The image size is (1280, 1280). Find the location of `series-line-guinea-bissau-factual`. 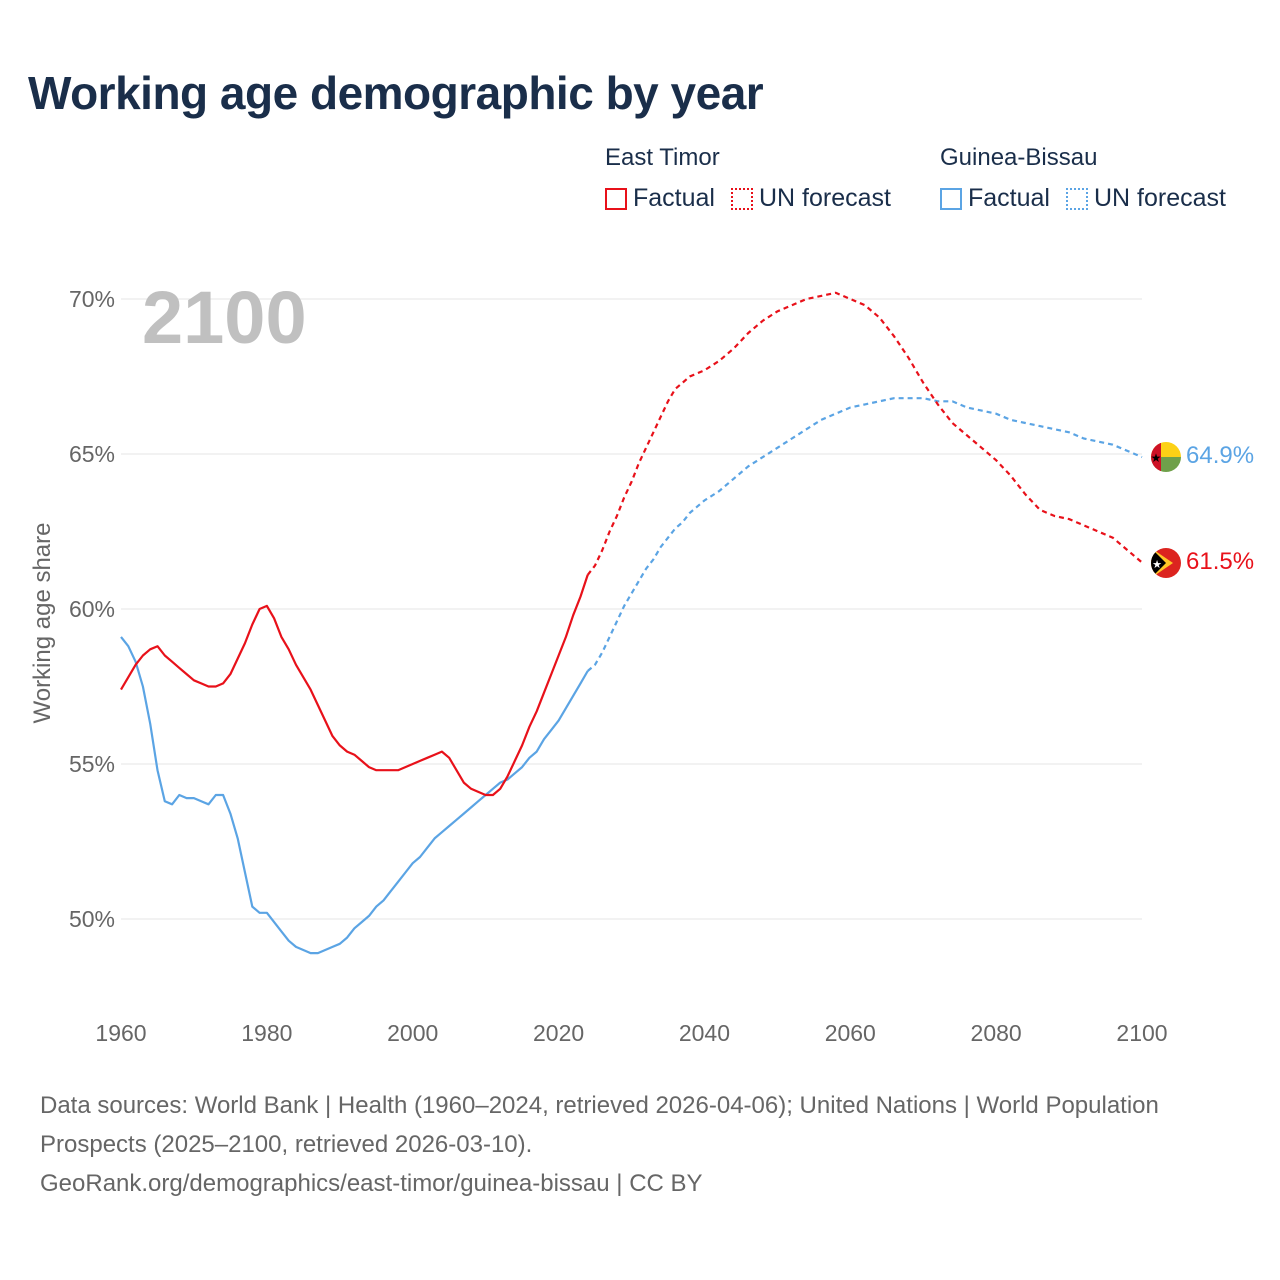

series-line-guinea-bissau-factual is located at coordinates (354, 795).